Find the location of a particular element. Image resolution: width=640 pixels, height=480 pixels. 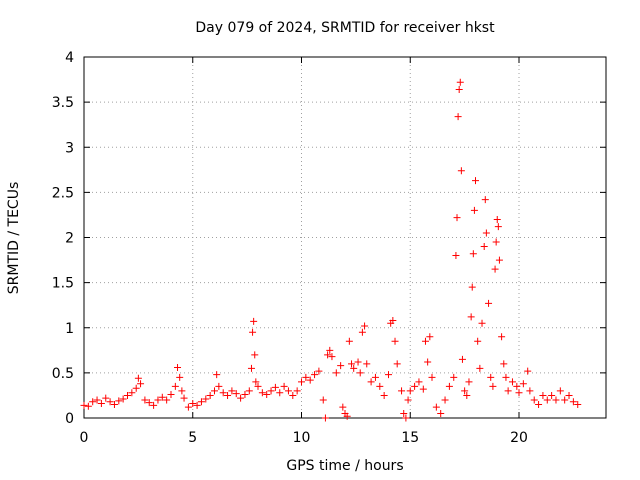

y-tick-label: 1.5 is located at coordinates (63, 284).